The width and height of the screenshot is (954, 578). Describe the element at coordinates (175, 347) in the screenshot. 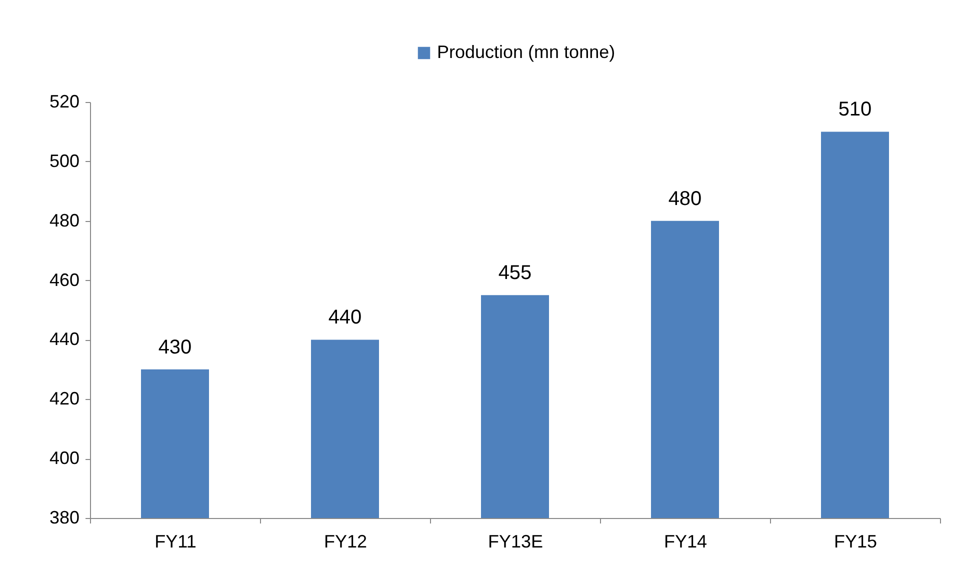

I see `data-label: 430` at that location.